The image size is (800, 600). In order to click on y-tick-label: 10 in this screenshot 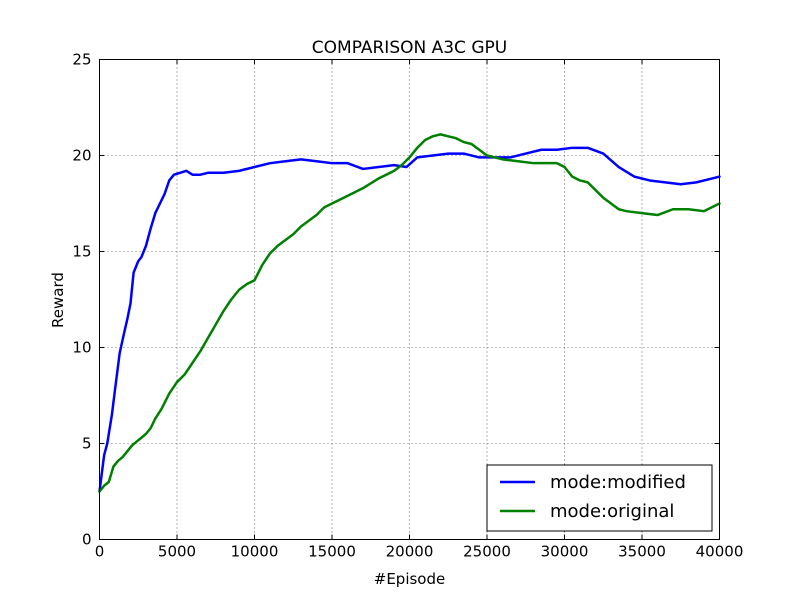, I will do `click(81, 348)`.